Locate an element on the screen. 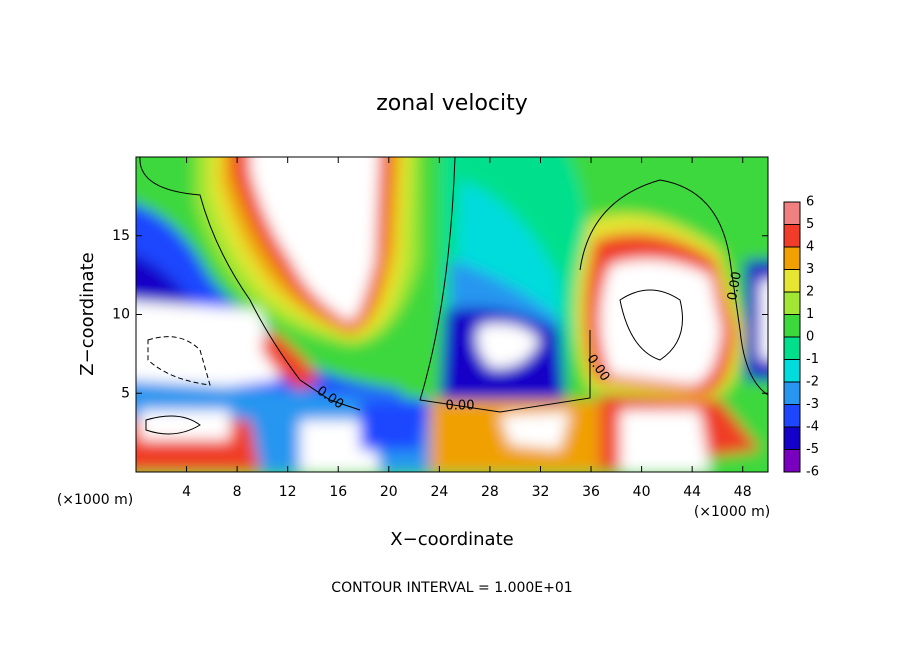  colorbar-label: 0 is located at coordinates (810, 337).